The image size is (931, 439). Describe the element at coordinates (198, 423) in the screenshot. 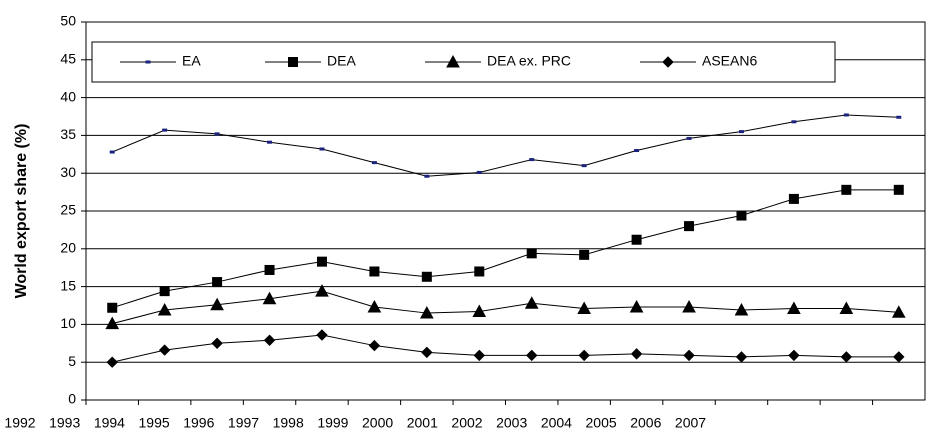

I see `x-tick-label: 1996` at that location.